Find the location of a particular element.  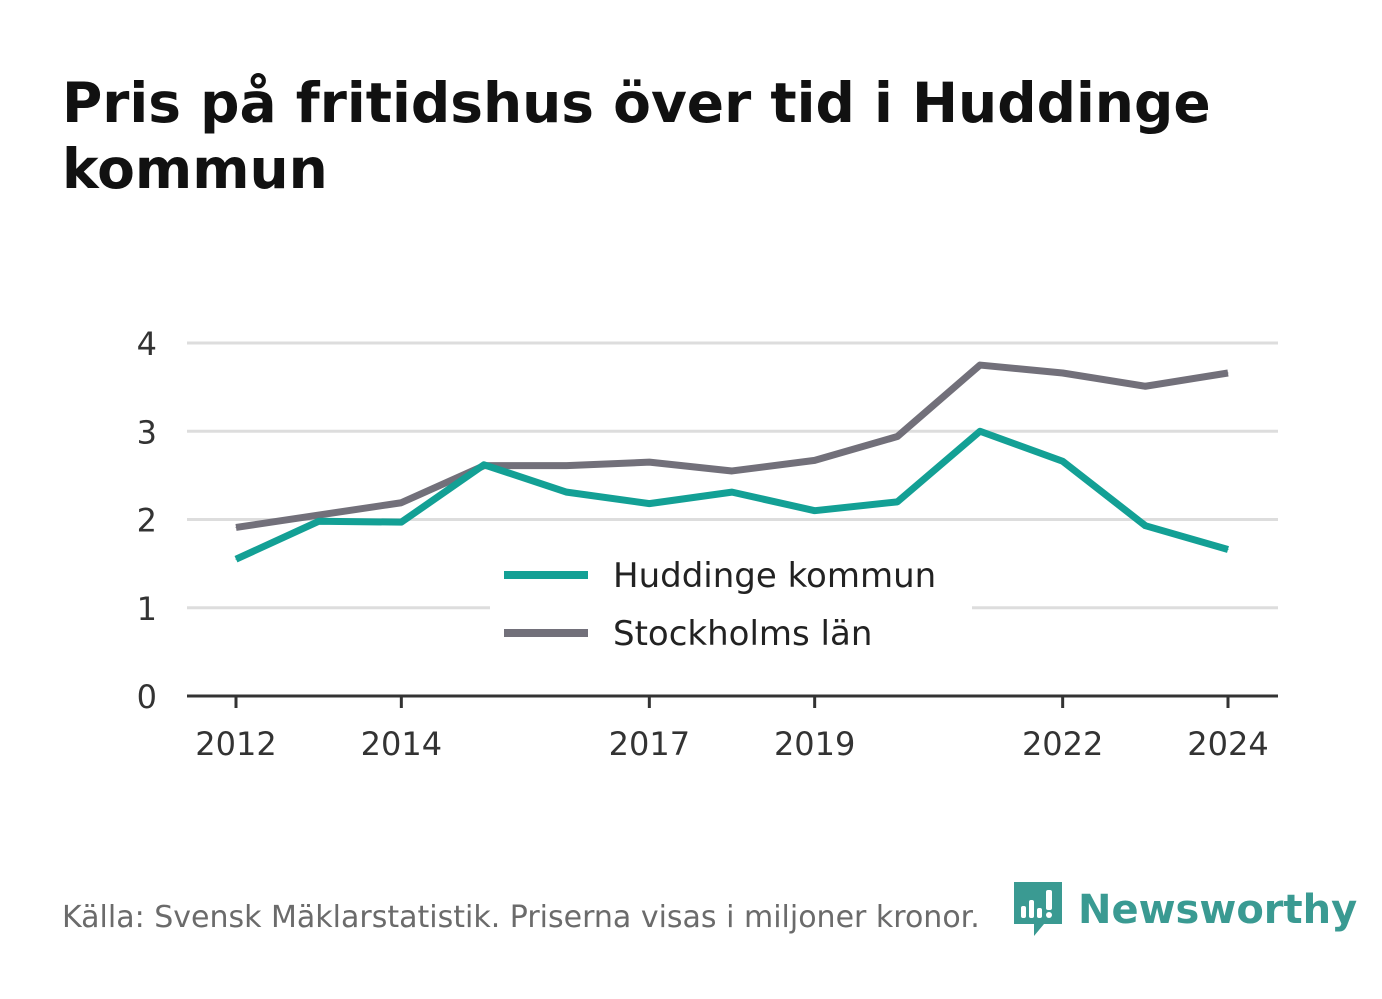

legend-label: Stockholms län is located at coordinates (742, 634).